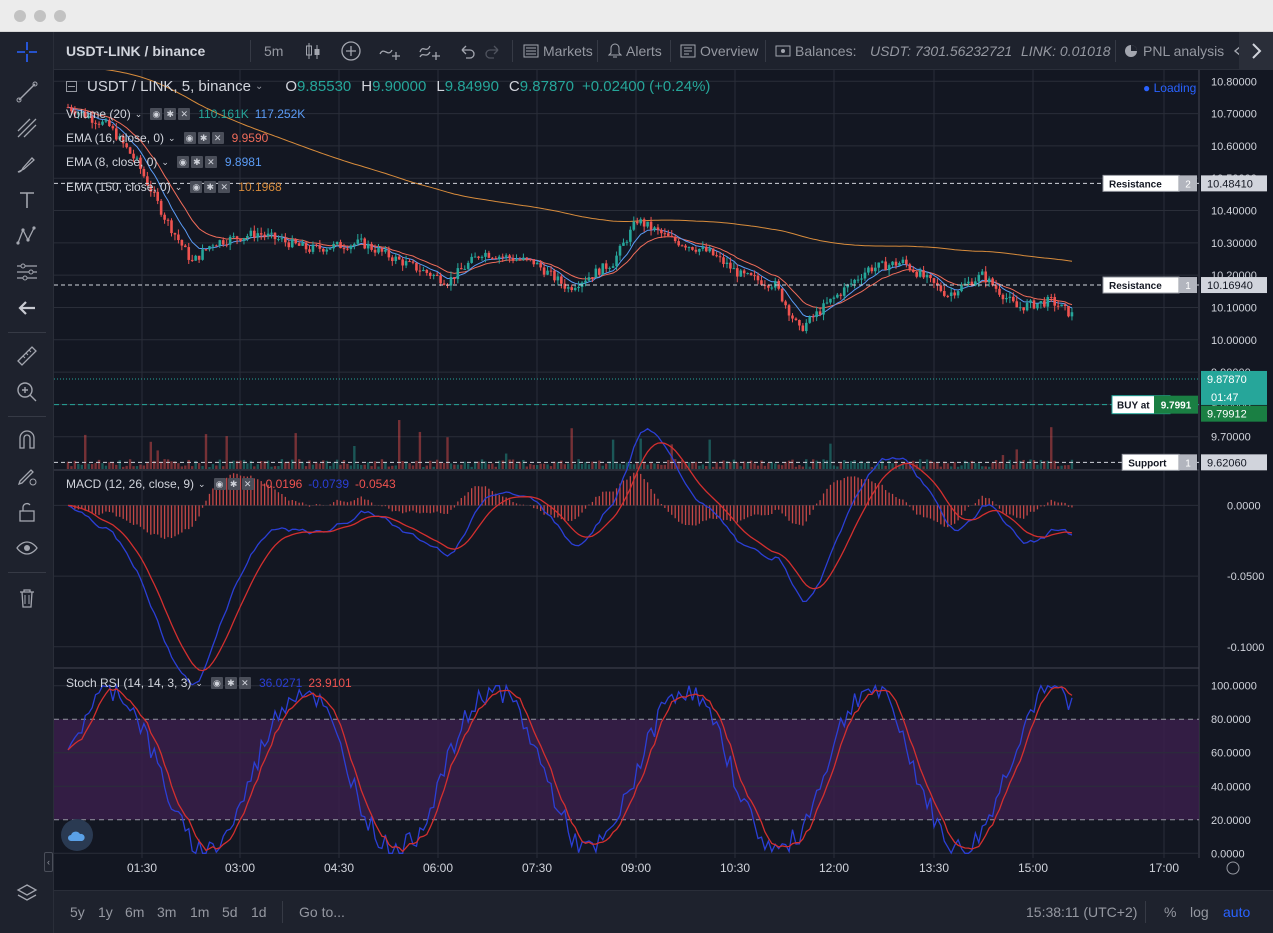  Describe the element at coordinates (27, 476) in the screenshot. I see `stay-in-drawing-icon` at that location.